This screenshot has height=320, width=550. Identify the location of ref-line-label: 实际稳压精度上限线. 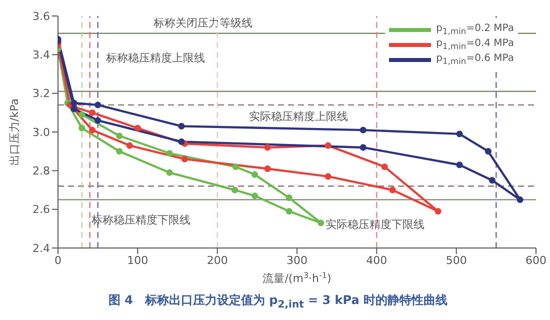
(298, 116).